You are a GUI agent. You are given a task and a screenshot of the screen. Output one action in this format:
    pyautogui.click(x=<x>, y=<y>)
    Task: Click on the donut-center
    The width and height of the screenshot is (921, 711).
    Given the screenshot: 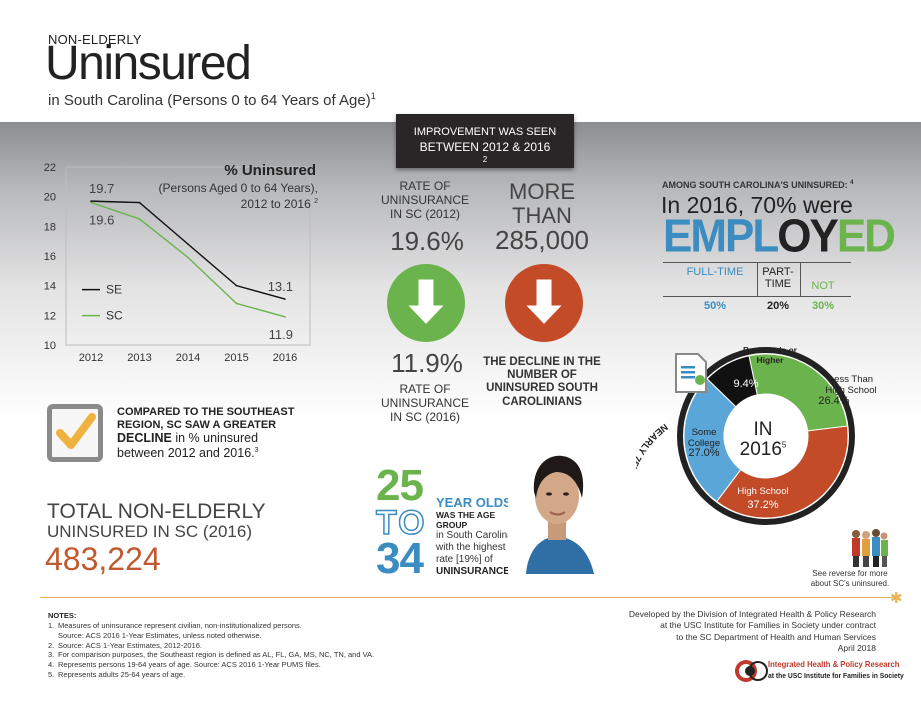 What is the action you would take?
    pyautogui.click(x=766, y=436)
    